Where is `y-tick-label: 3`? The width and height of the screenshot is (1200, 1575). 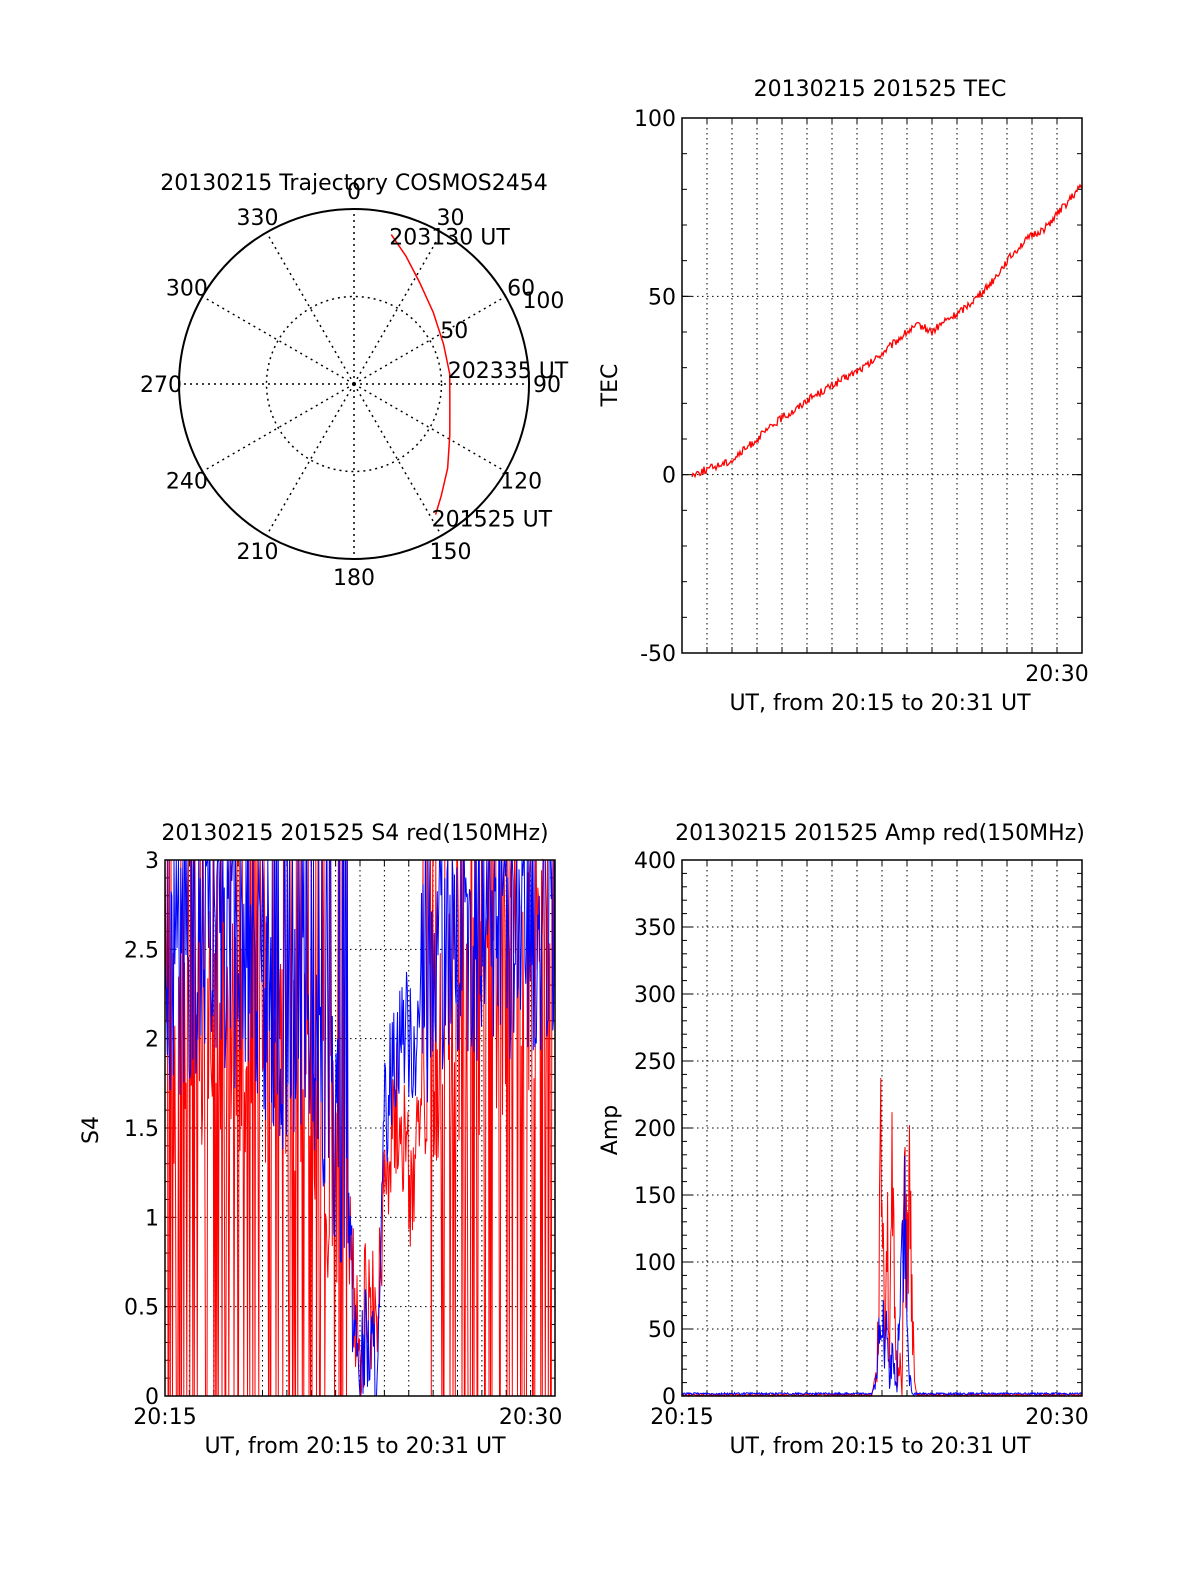 y-tick-label: 3 is located at coordinates (152, 861).